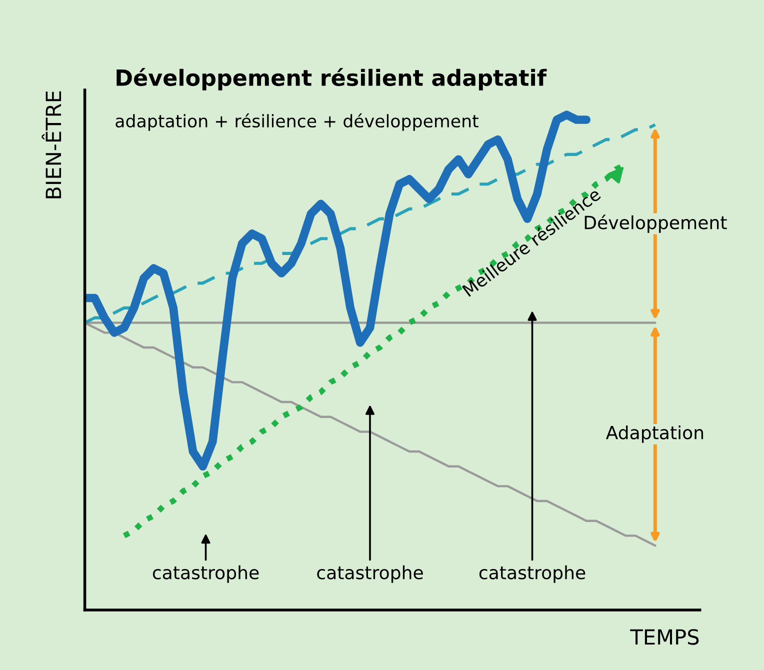  What do you see at coordinates (655, 434) in the screenshot?
I see `annotation: Adaptation` at bounding box center [655, 434].